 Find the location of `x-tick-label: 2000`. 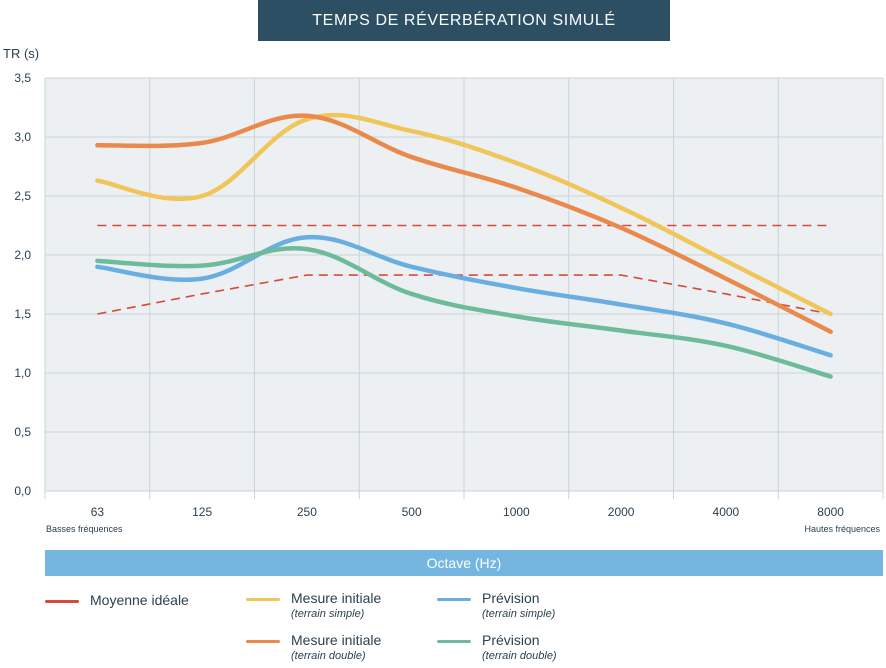

x-tick-label: 2000 is located at coordinates (621, 512).